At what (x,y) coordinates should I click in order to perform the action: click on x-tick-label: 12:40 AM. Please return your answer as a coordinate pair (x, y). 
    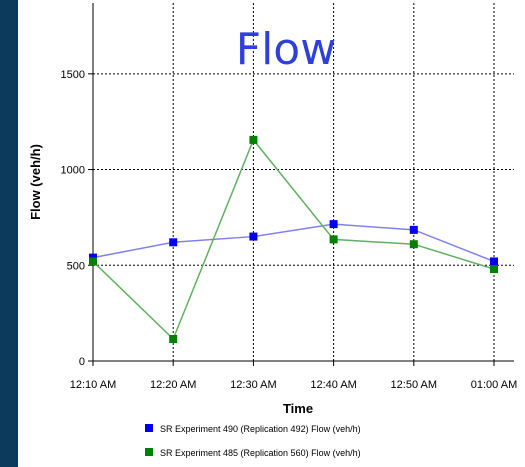
    Looking at the image, I should click on (333, 385).